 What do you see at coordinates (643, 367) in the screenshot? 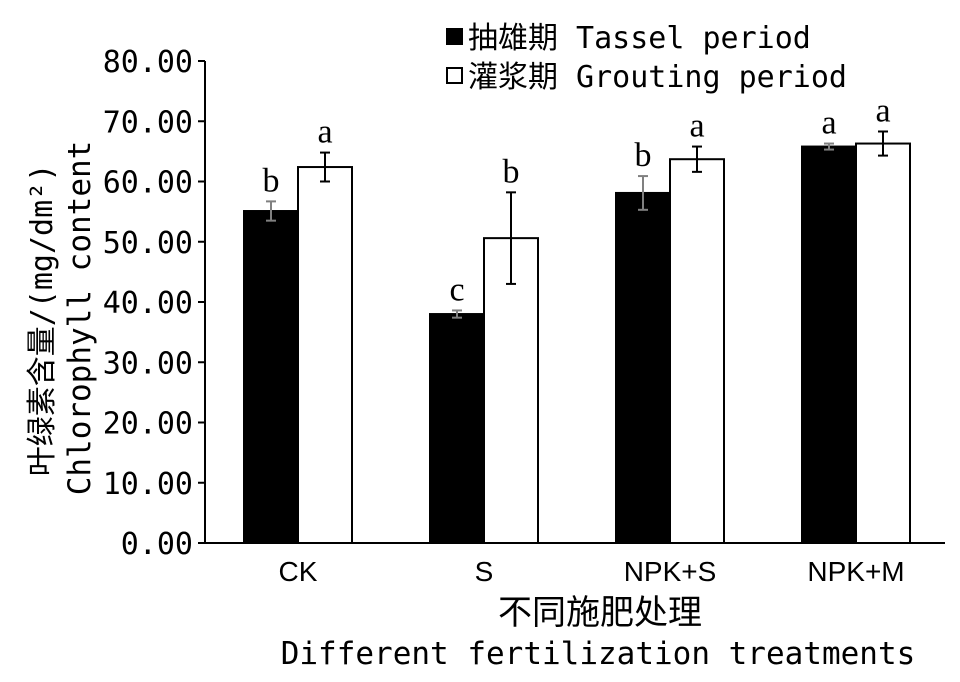
I see `bar-series-1-npk-s` at bounding box center [643, 367].